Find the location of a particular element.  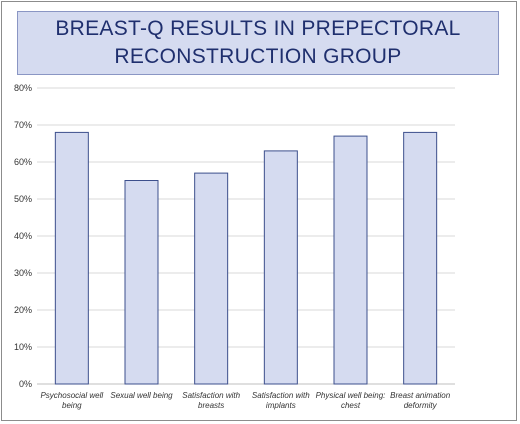

x-tick-label: Satisfaction with breasts is located at coordinates (211, 400).